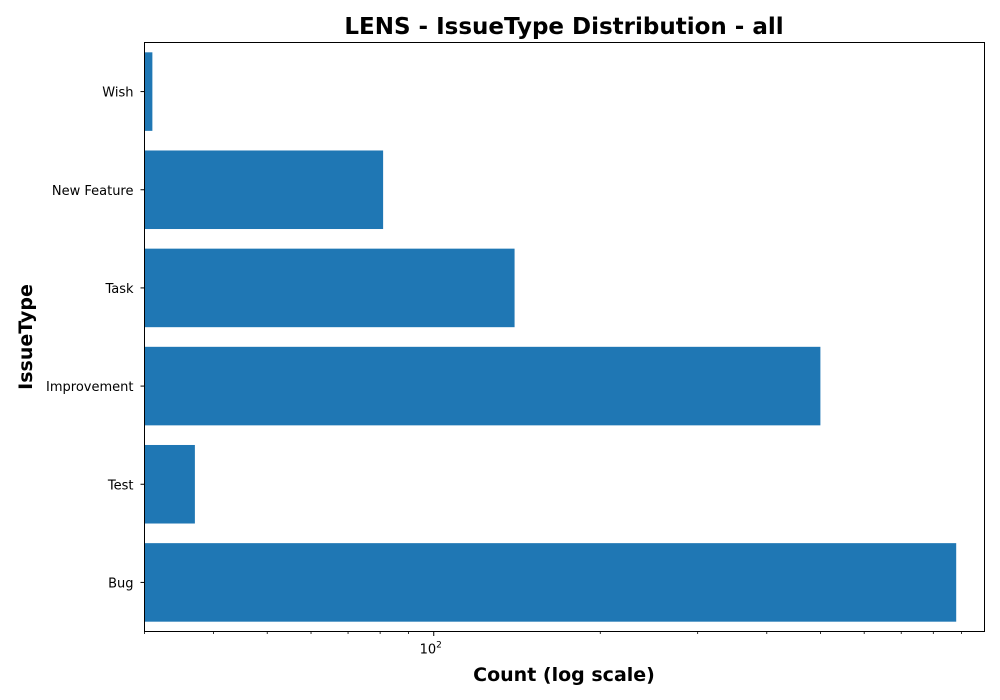 This screenshot has width=1000, height=700. Describe the element at coordinates (564, 675) in the screenshot. I see `x-axis-label: Count (log scale)` at that location.